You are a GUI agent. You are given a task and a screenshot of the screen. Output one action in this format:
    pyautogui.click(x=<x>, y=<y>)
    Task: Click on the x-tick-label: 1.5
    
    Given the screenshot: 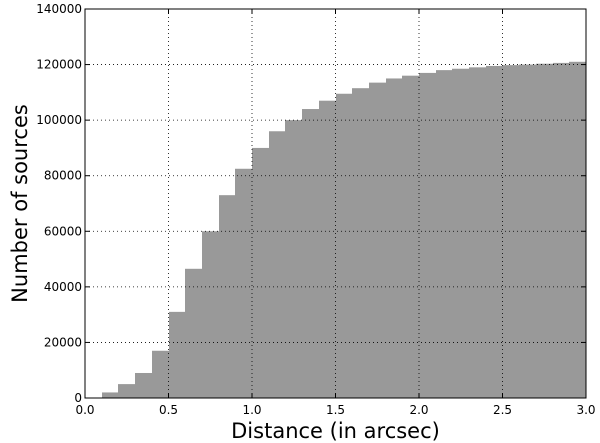 What is the action you would take?
    pyautogui.click(x=335, y=410)
    